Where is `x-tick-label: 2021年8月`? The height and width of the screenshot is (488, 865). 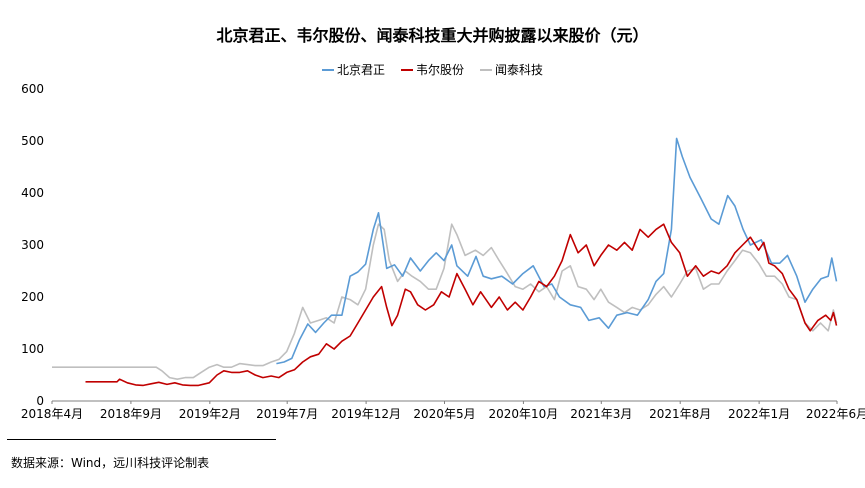 x-tick-label: 2021年8月 is located at coordinates (680, 414).